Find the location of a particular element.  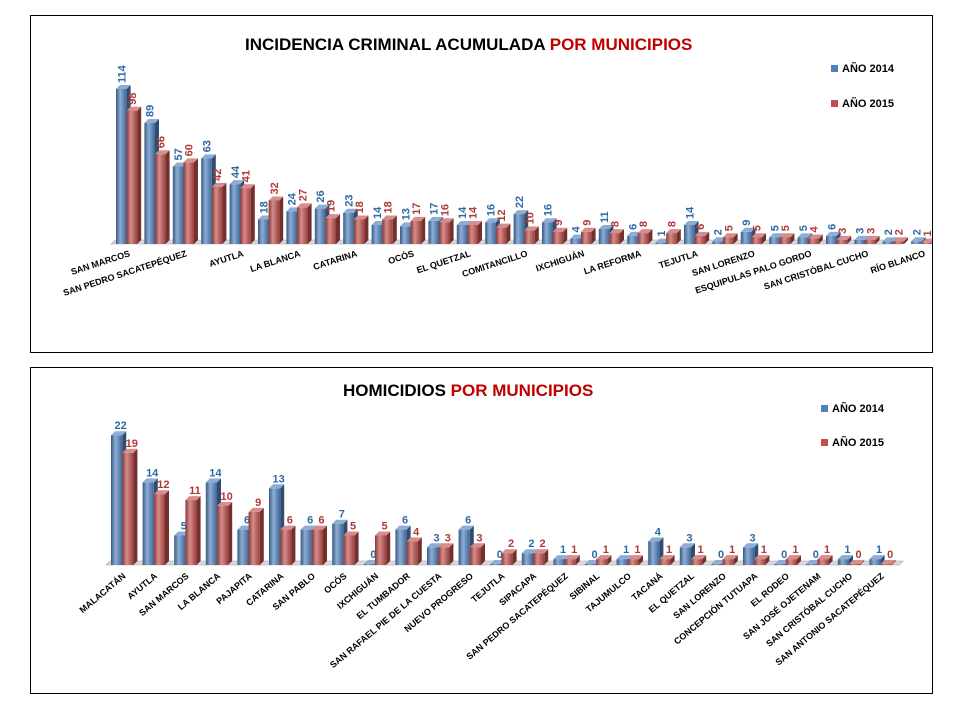

data-label: 5 is located at coordinates (729, 228).